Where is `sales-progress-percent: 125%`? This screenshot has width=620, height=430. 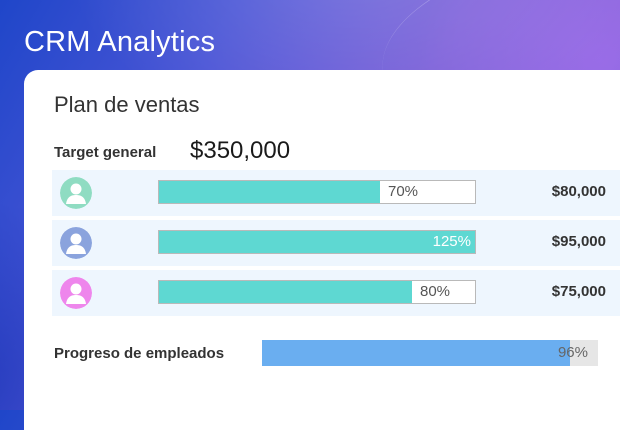
sales-progress-percent: 125% is located at coordinates (451, 241).